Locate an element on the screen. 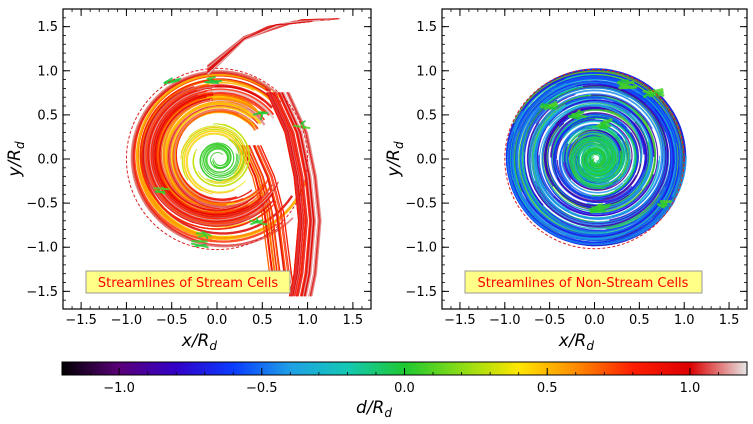 This screenshot has height=424, width=753. left-x-axis-label: x/Rd is located at coordinates (199, 342).